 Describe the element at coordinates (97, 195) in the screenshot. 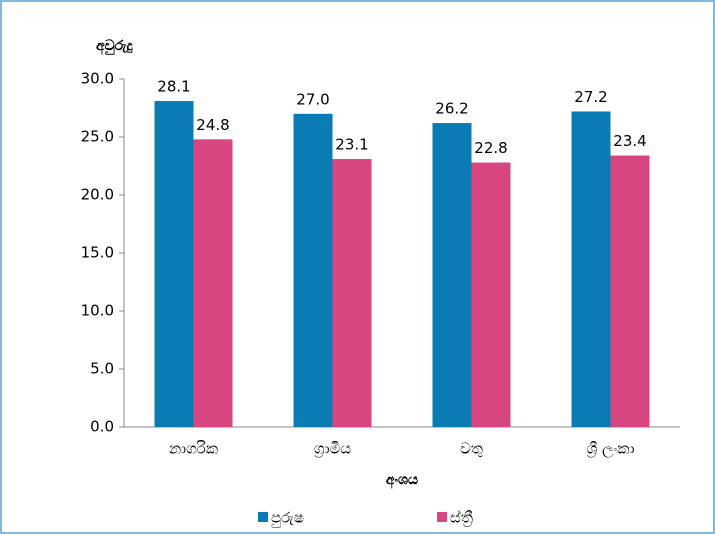

I see `y-tick-label: 20.0` at that location.